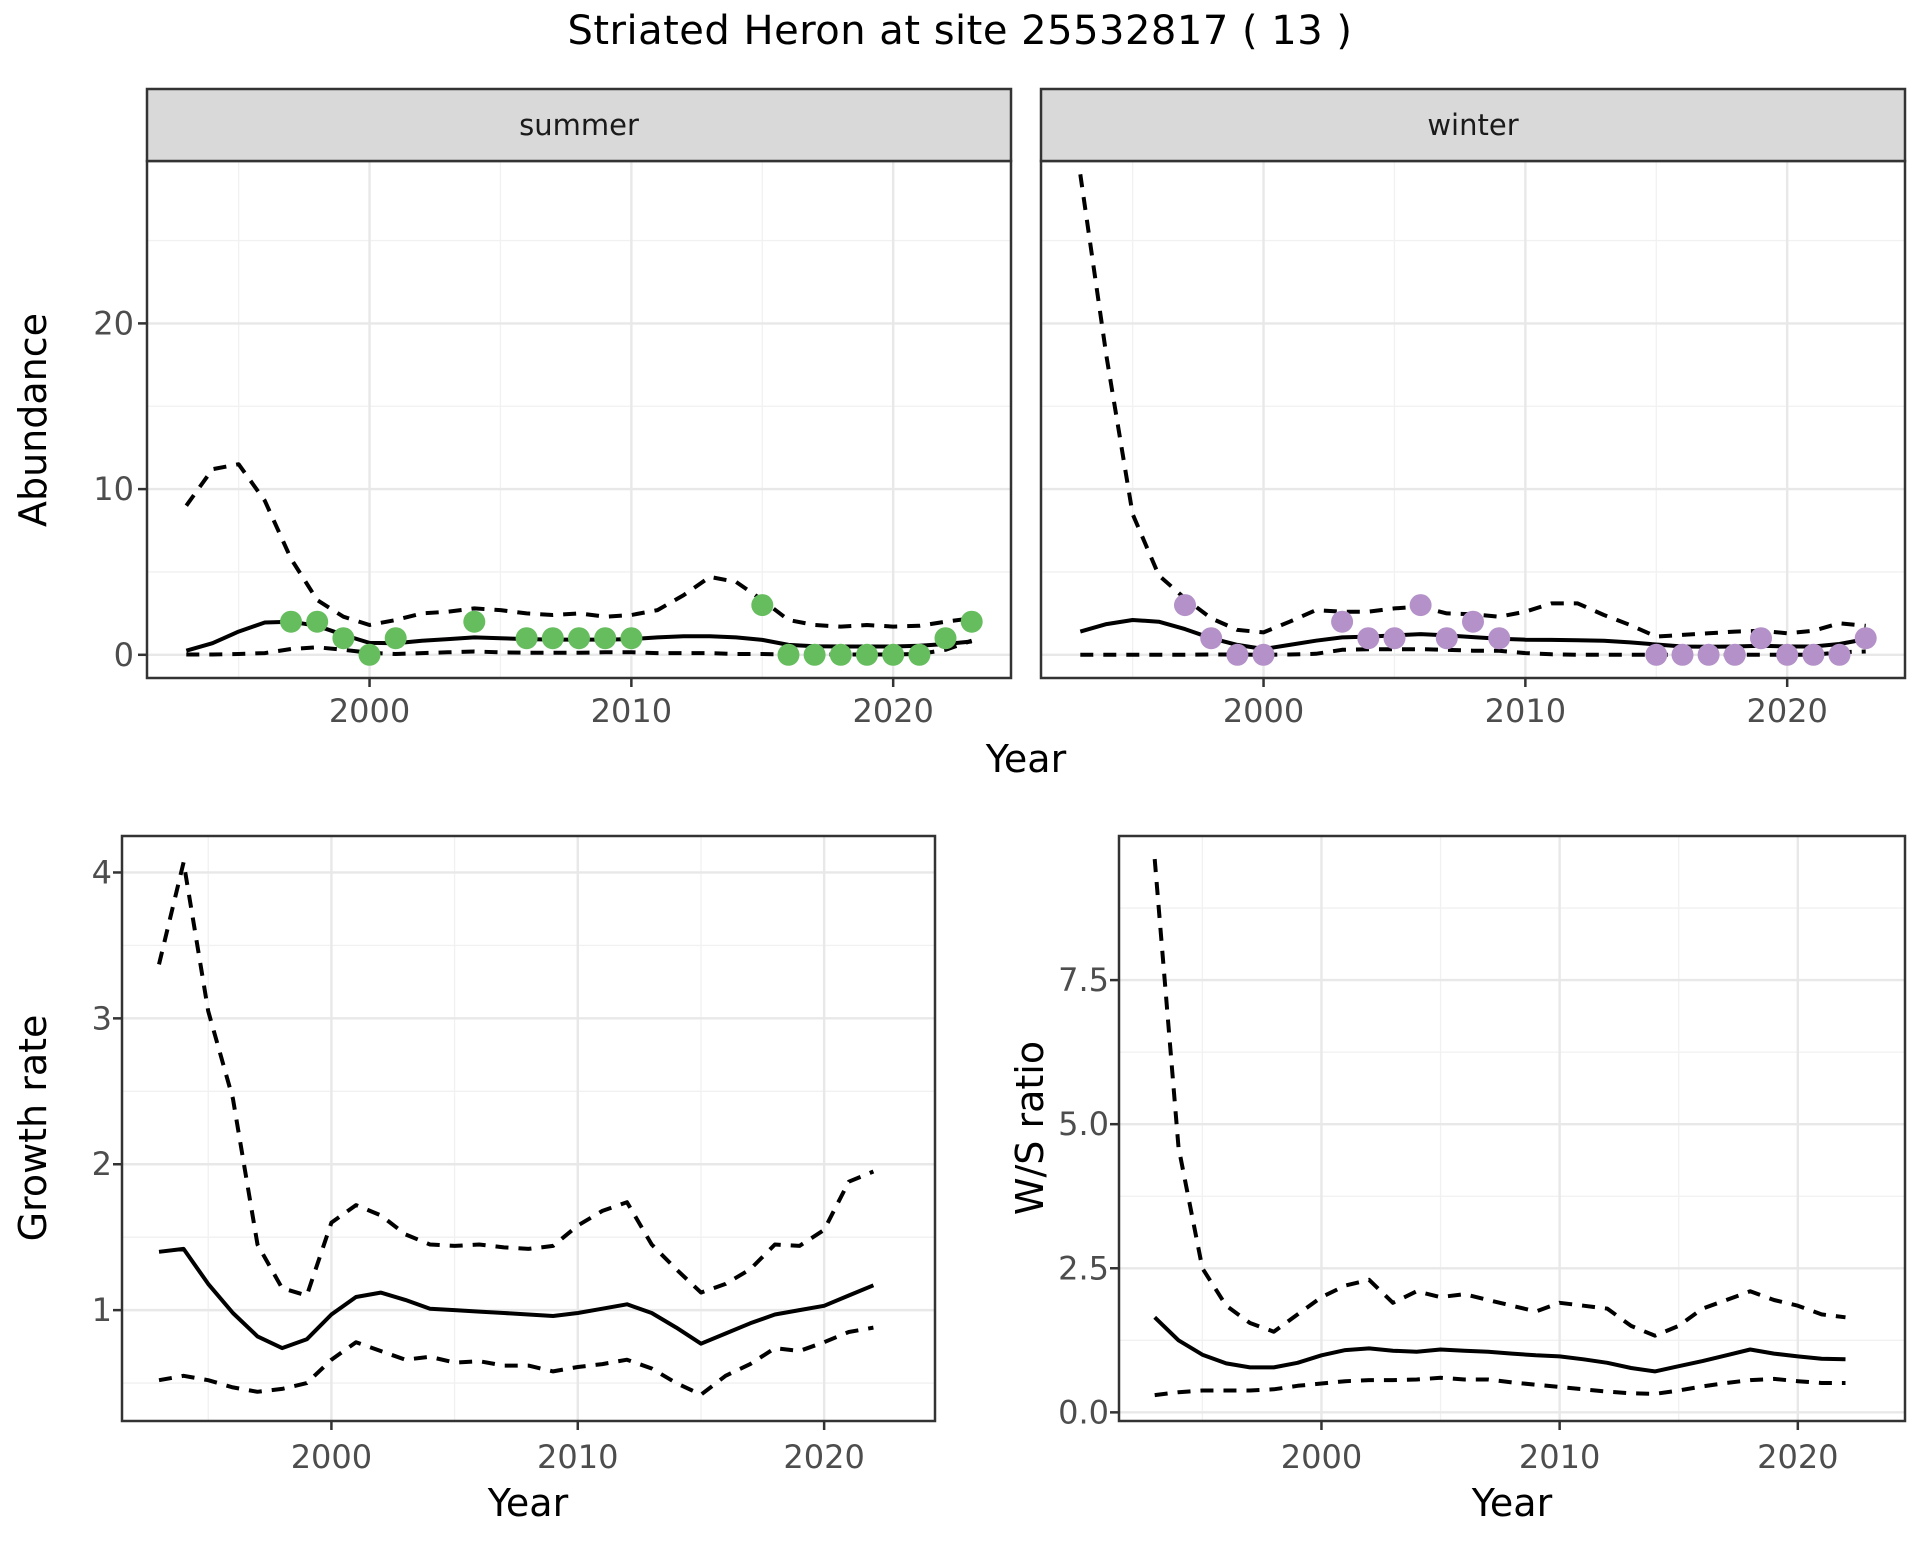 Image resolution: width=1920 pixels, height=1560 pixels. I want to click on y-tick-label: 10, so click(113, 489).